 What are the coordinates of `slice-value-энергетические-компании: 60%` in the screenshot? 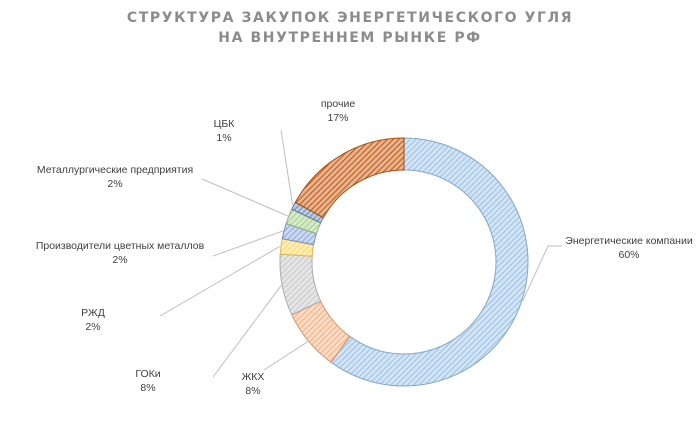 It's located at (628, 255).